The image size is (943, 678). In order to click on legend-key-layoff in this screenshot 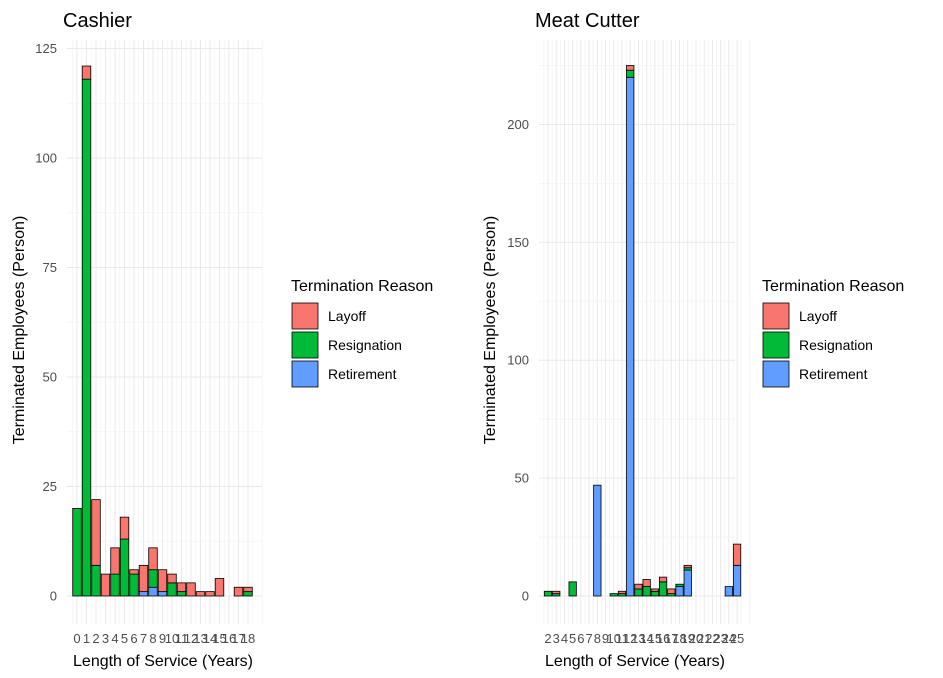, I will do `click(305, 316)`.